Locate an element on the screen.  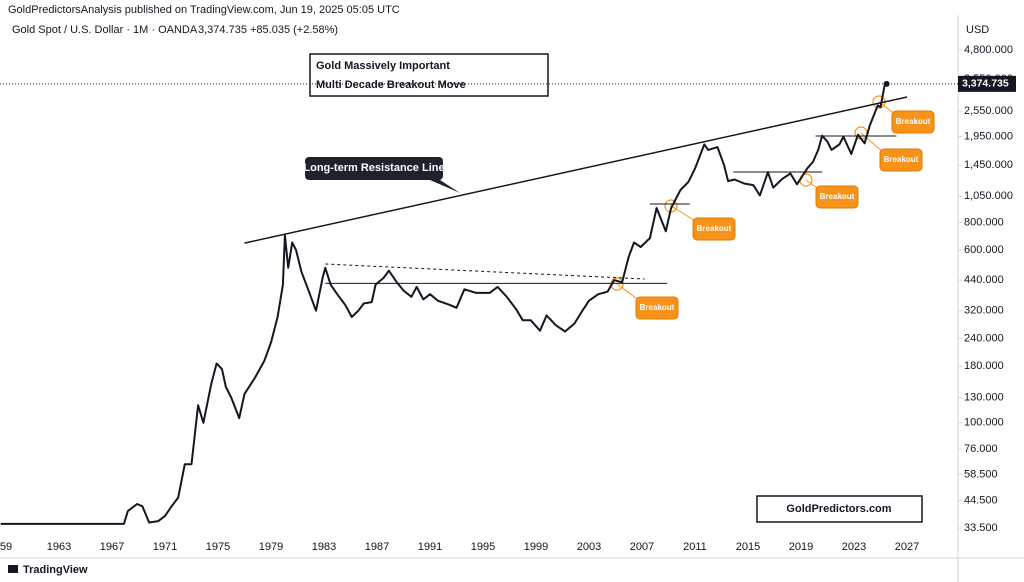
label-pointer is located at coordinates (445, 186).